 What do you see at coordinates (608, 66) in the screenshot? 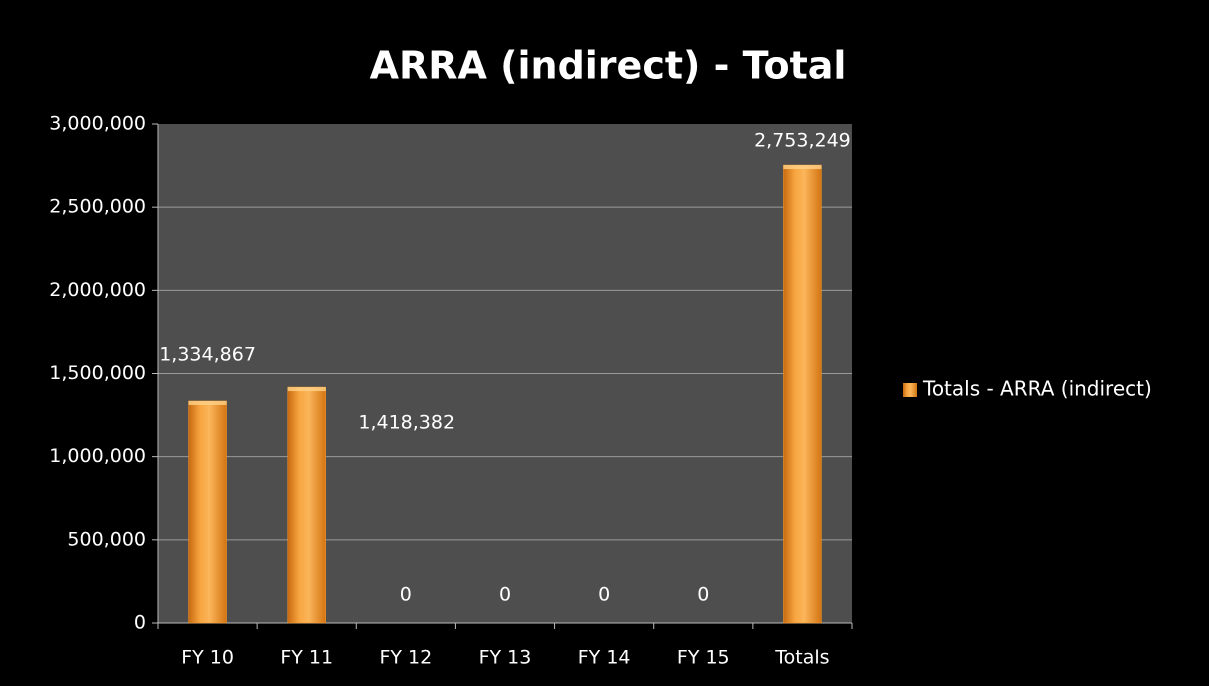
I see `chart-title: ARRA (indirect) - Total` at bounding box center [608, 66].